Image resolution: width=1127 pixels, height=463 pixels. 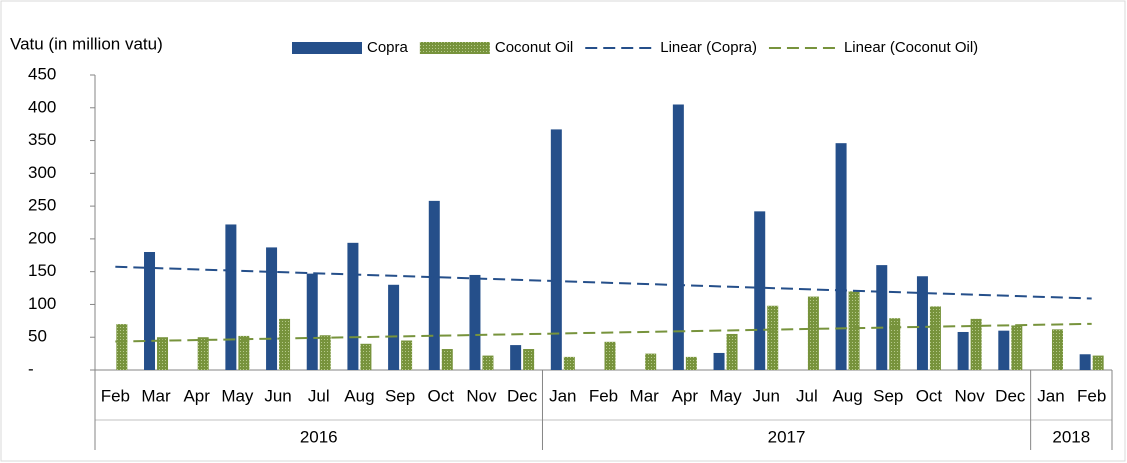 I want to click on y-tick-label: 350, so click(x=42, y=139).